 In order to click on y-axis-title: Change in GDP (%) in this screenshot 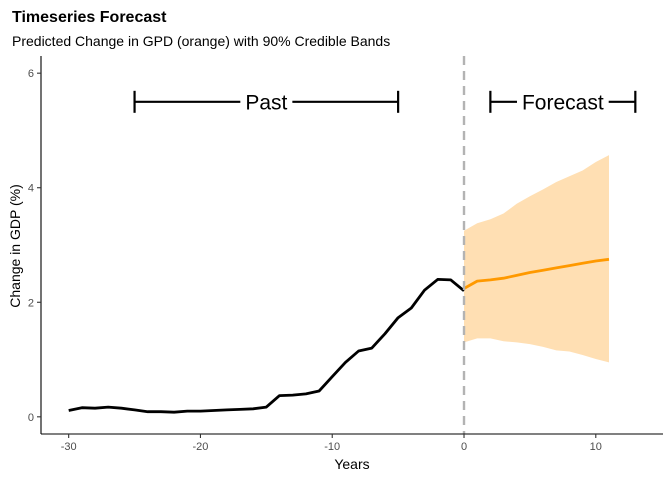, I will do `click(15, 245)`.